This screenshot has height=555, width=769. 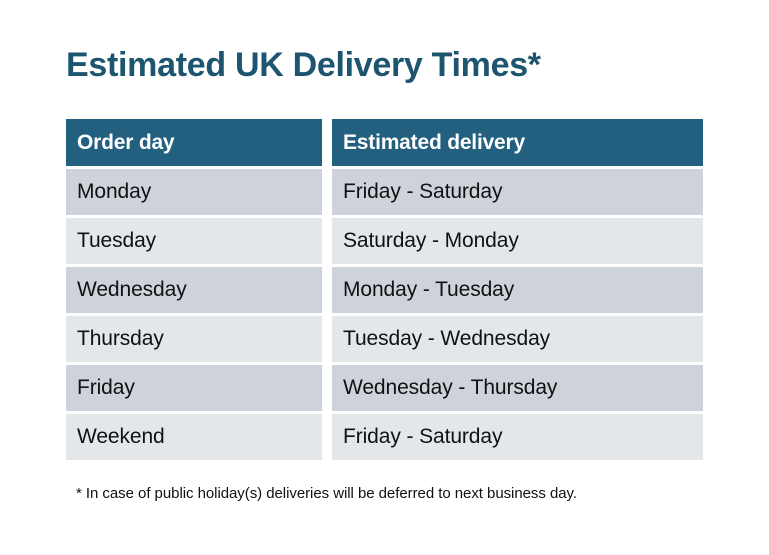 What do you see at coordinates (194, 339) in the screenshot?
I see `cell-order-day: Thursday` at bounding box center [194, 339].